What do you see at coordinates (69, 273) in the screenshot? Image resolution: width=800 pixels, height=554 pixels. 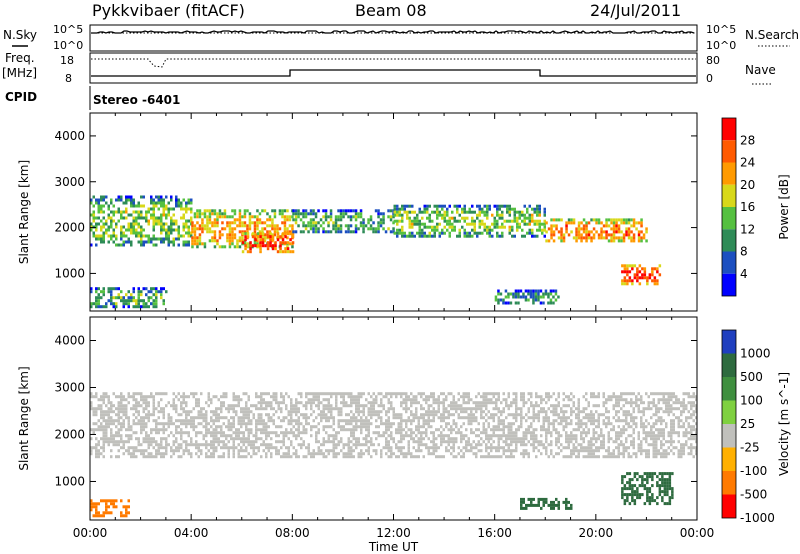 I see `y-tick-label: 1000` at bounding box center [69, 273].